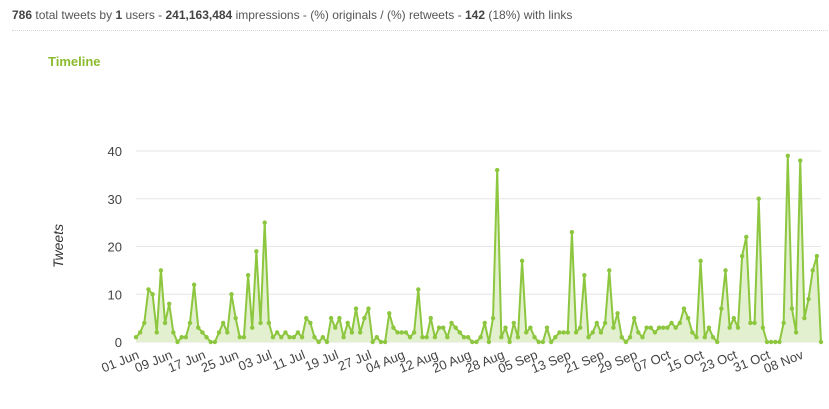  What do you see at coordinates (420, 30) in the screenshot?
I see `summary-divider` at bounding box center [420, 30].